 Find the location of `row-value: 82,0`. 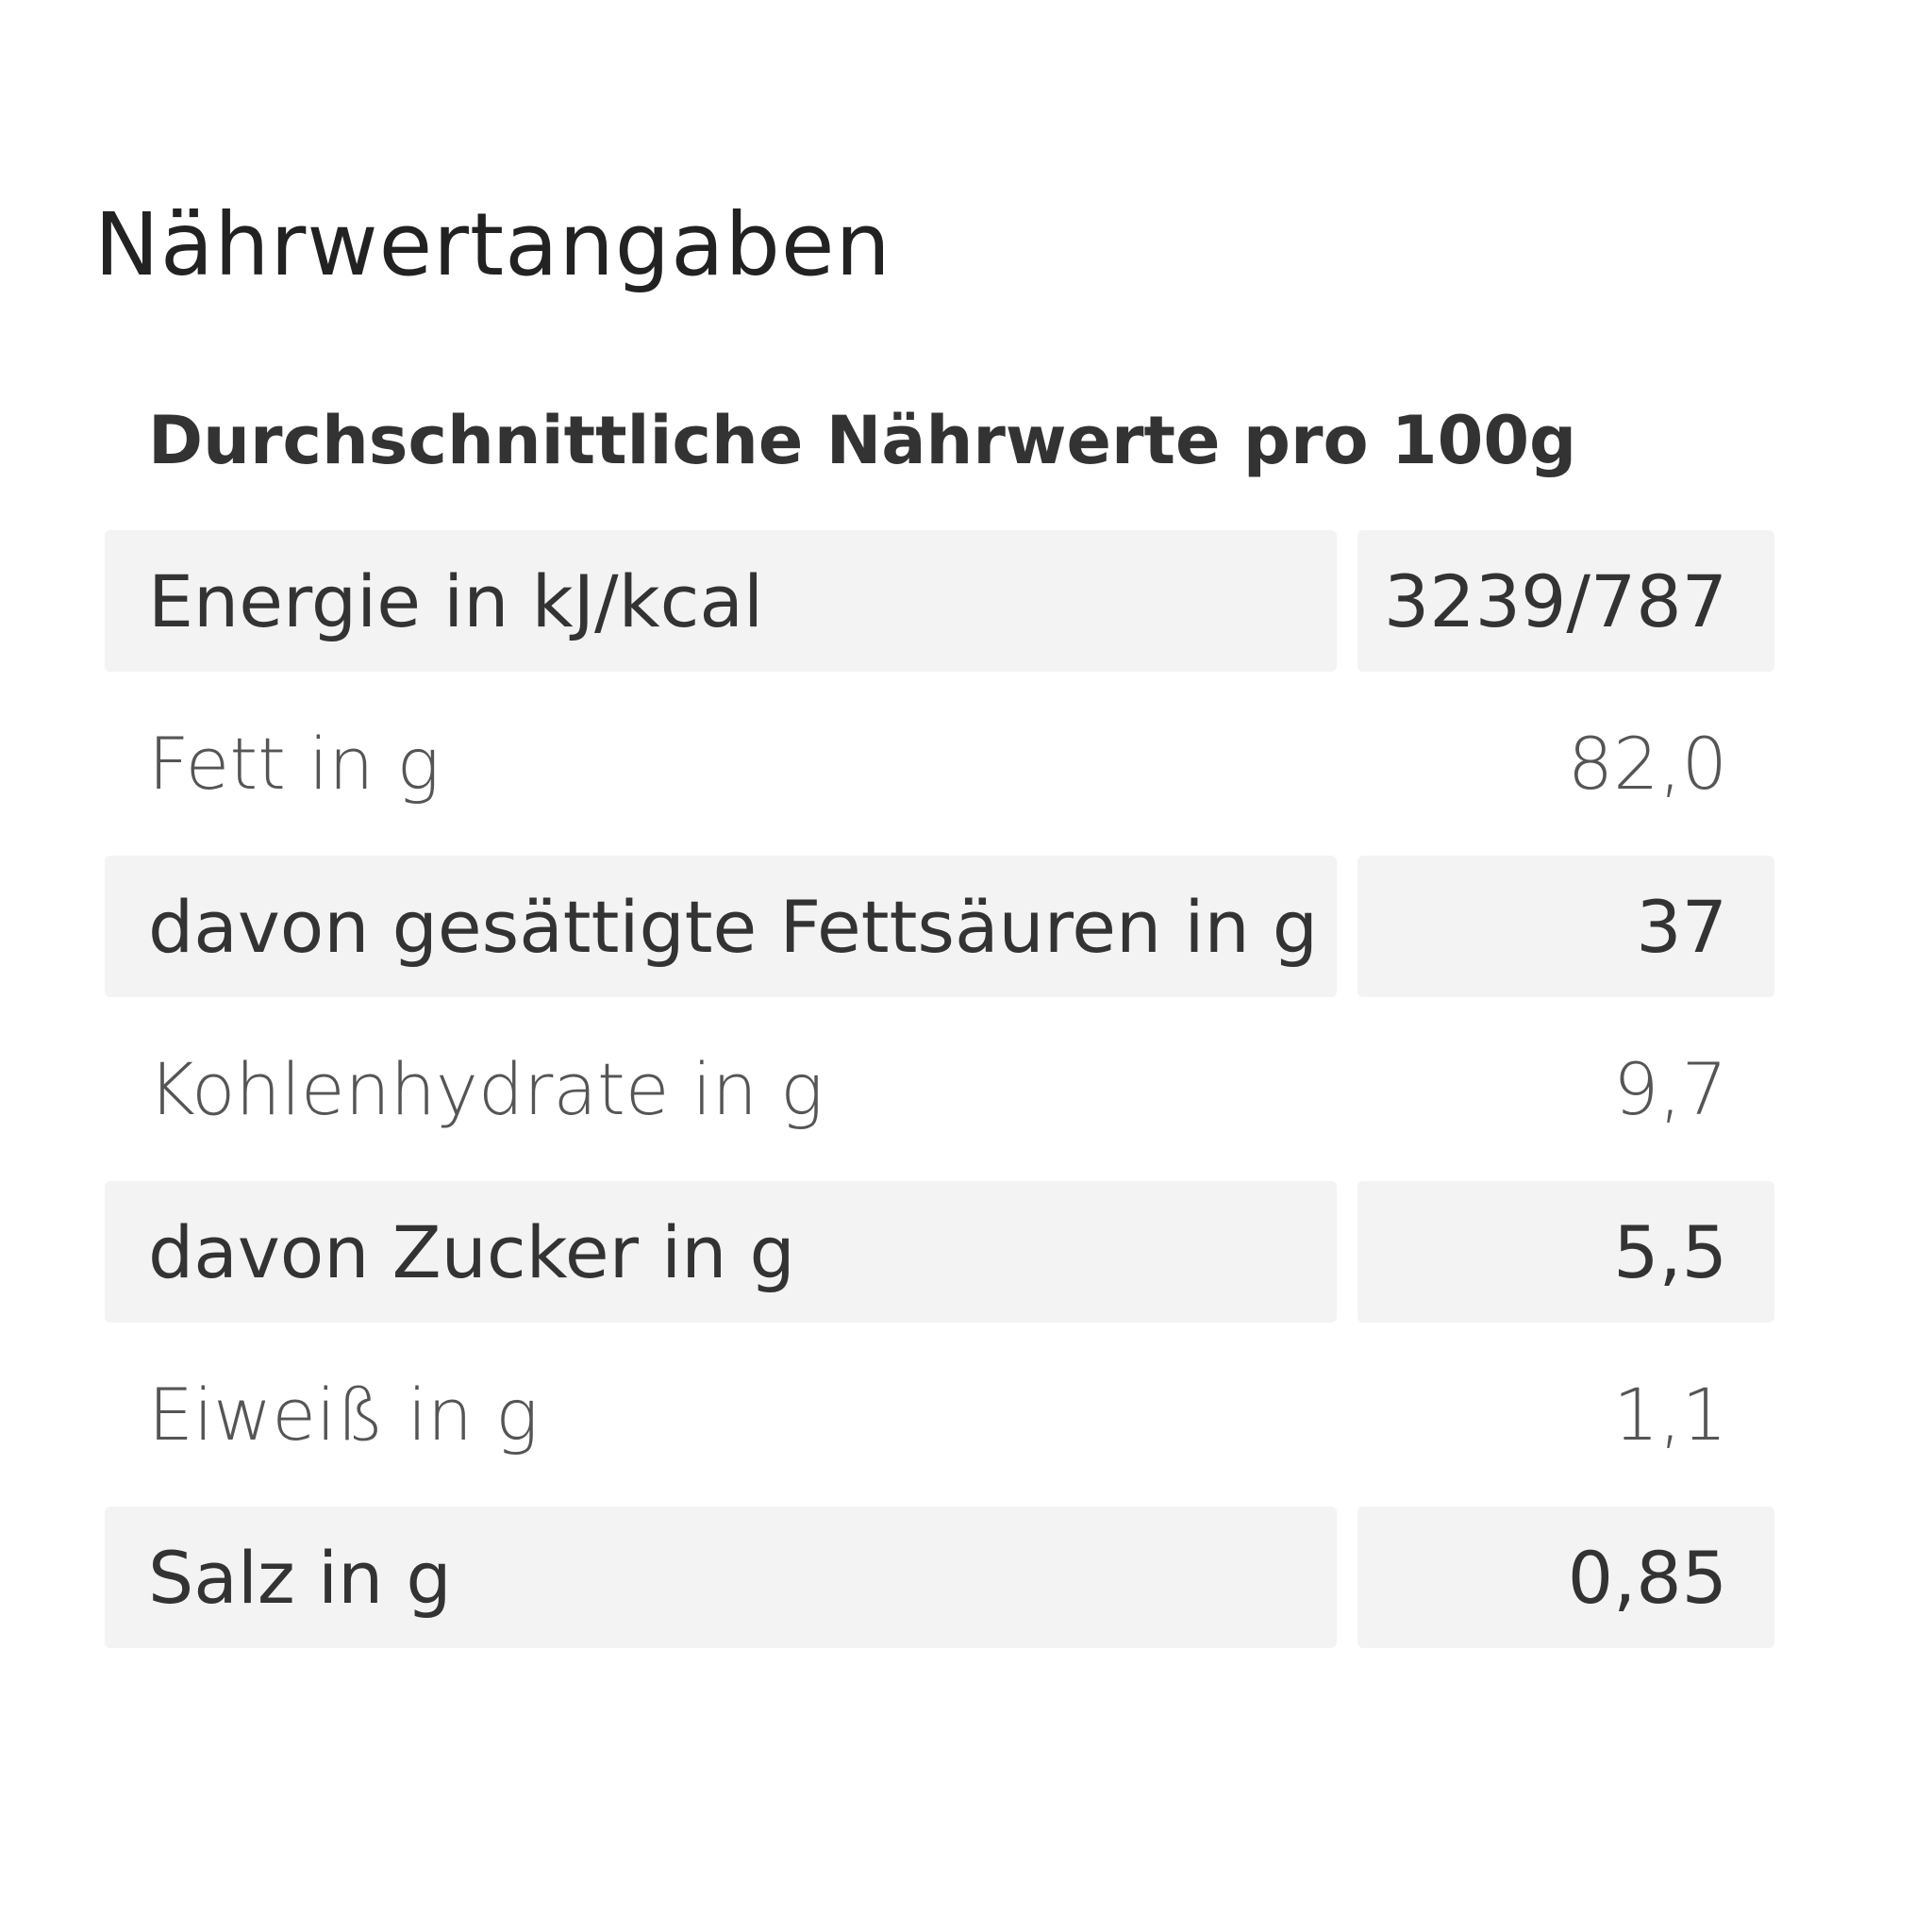

row-value: 82,0 is located at coordinates (1647, 764).